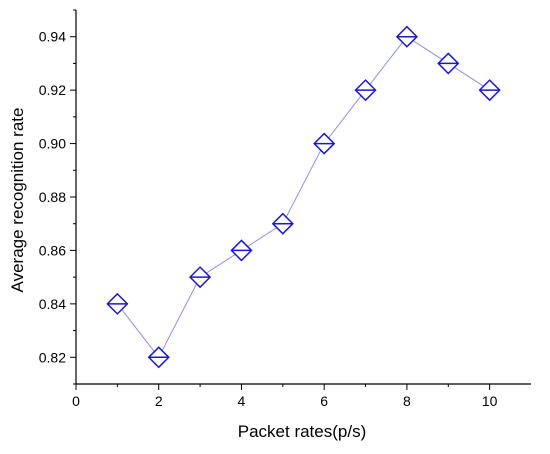 The width and height of the screenshot is (550, 454). I want to click on y-tick-label: 0.88, so click(52, 197).